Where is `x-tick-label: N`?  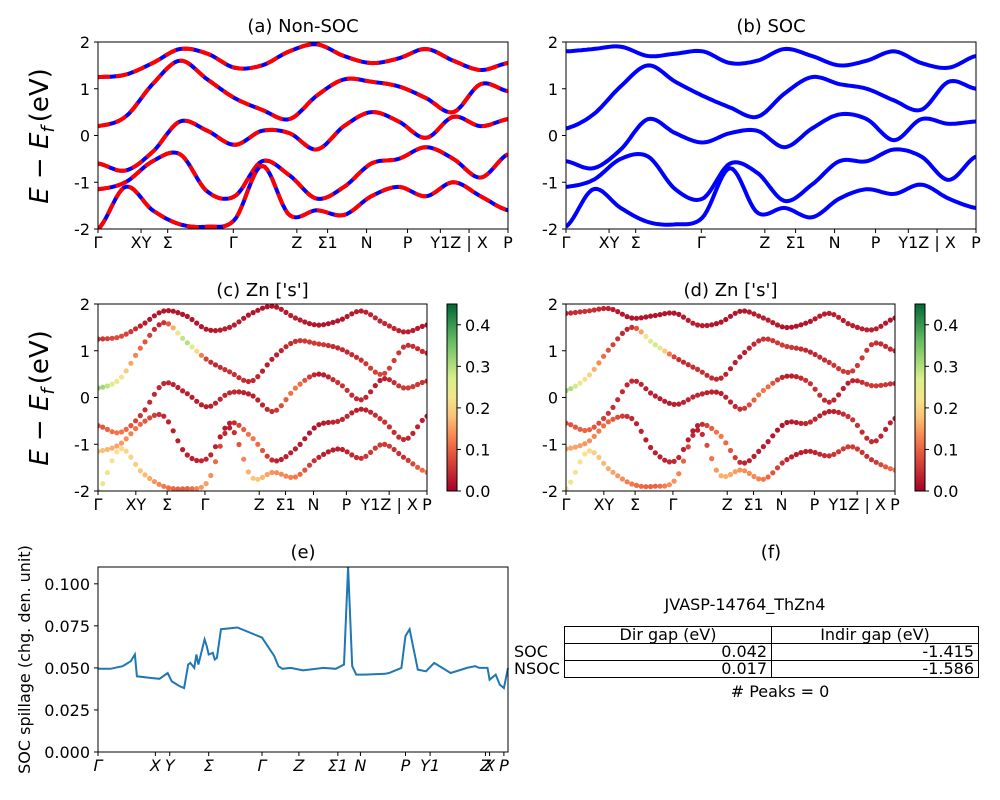
x-tick-label: N is located at coordinates (314, 504).